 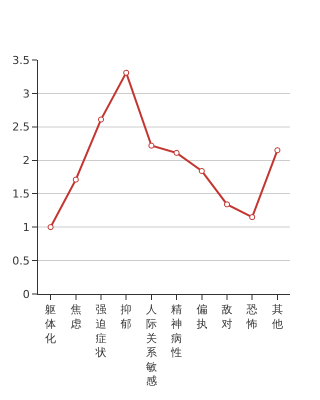 What do you see at coordinates (126, 316) in the screenshot?
I see `x-tick-label: 抑郁` at bounding box center [126, 316].